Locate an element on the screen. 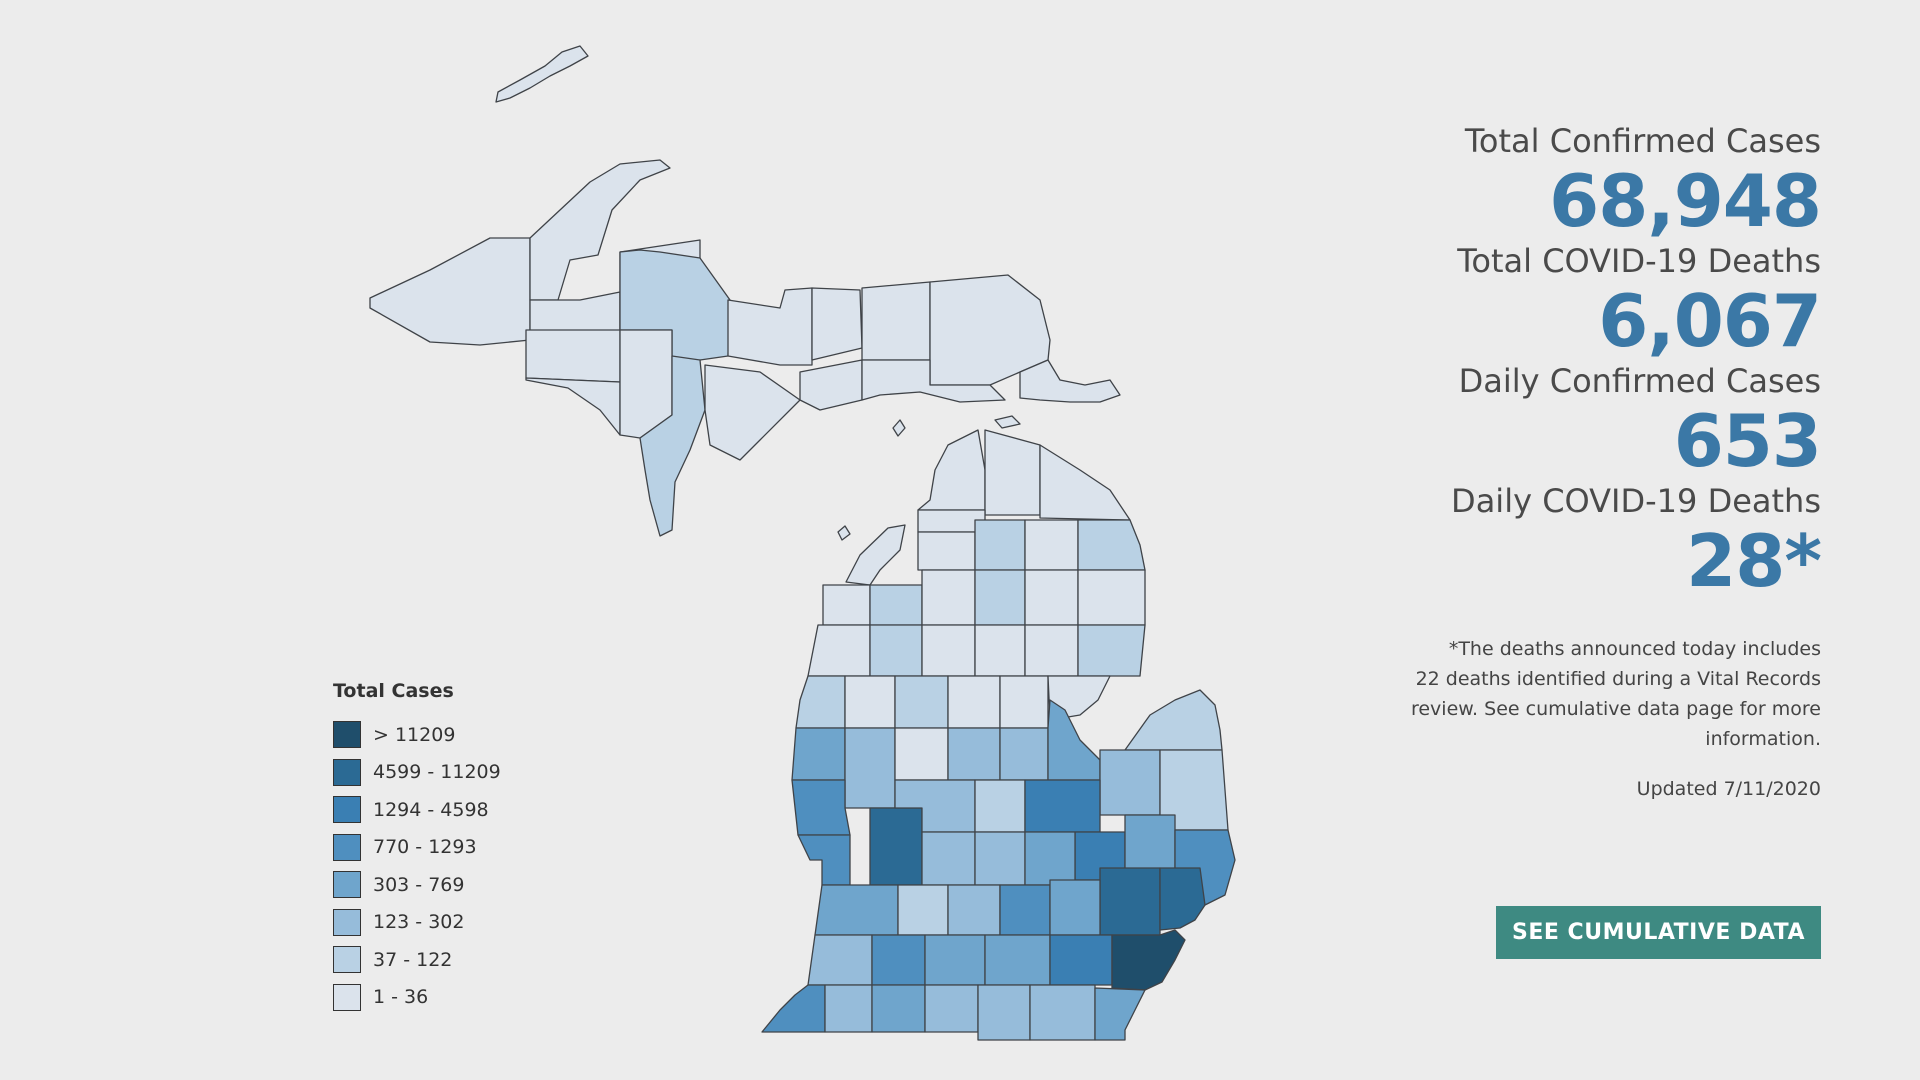 The height and width of the screenshot is (1080, 1920). daily-cases-value: 653 is located at coordinates (1747, 441).